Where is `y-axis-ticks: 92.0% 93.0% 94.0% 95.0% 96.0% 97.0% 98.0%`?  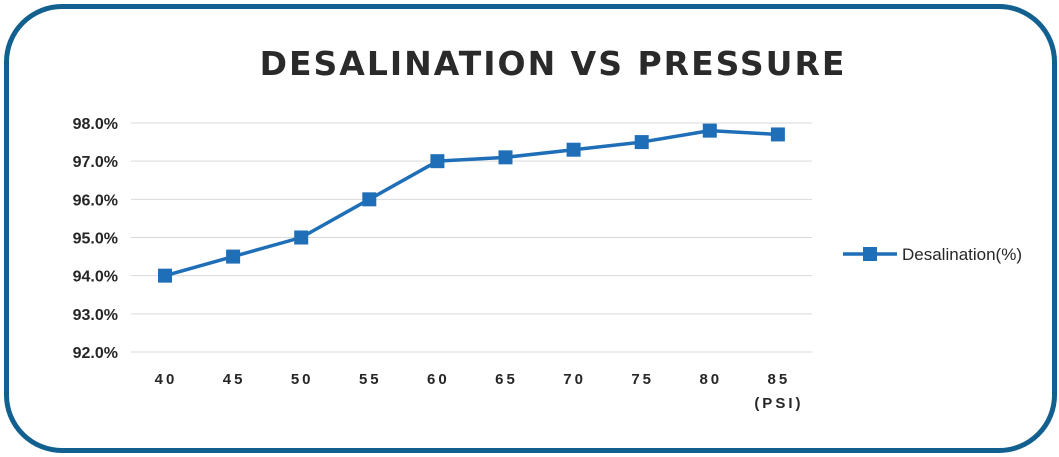 y-axis-ticks: 92.0% 93.0% 94.0% 95.0% 96.0% 97.0% 98.0% is located at coordinates (95, 239).